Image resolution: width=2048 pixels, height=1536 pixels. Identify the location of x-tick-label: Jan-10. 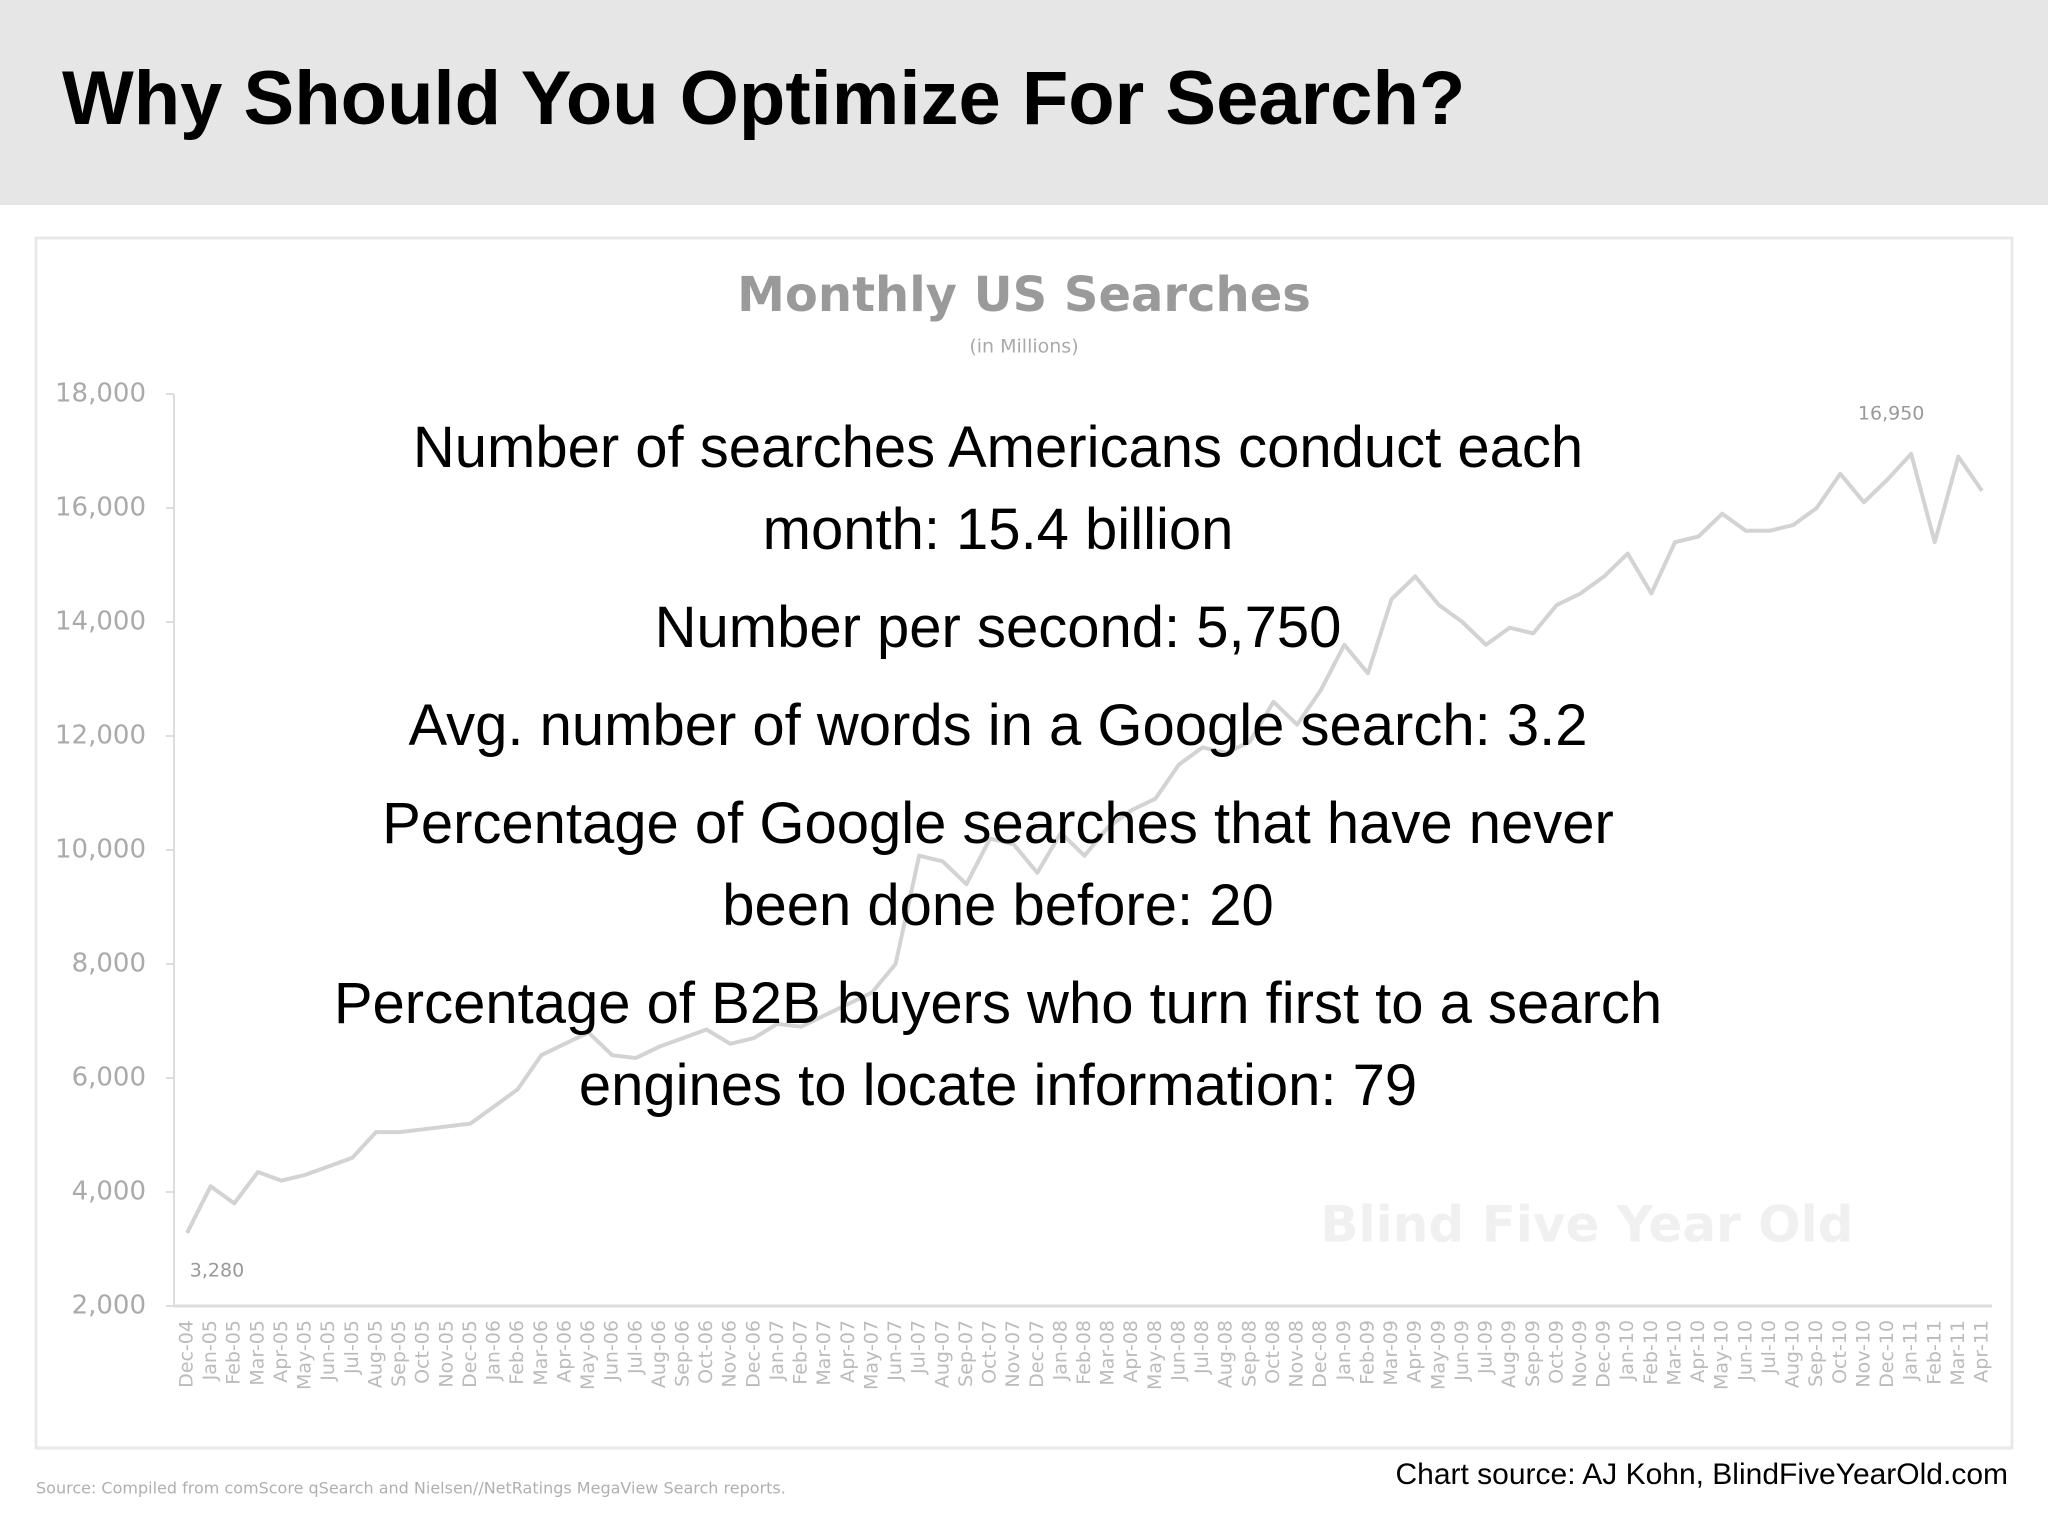
(1627, 1350).